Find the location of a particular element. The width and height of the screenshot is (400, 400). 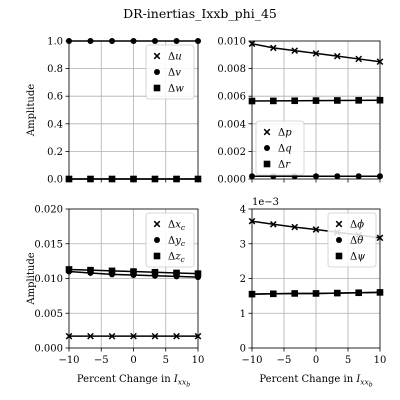

legend-label: Δv is located at coordinates (174, 73).